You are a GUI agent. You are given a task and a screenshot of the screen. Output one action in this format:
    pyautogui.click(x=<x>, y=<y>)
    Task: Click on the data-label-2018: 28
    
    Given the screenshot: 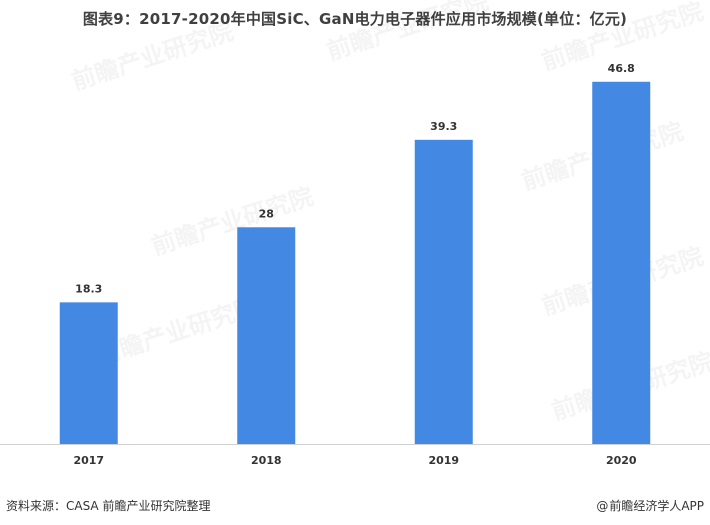 What is the action you would take?
    pyautogui.click(x=266, y=213)
    